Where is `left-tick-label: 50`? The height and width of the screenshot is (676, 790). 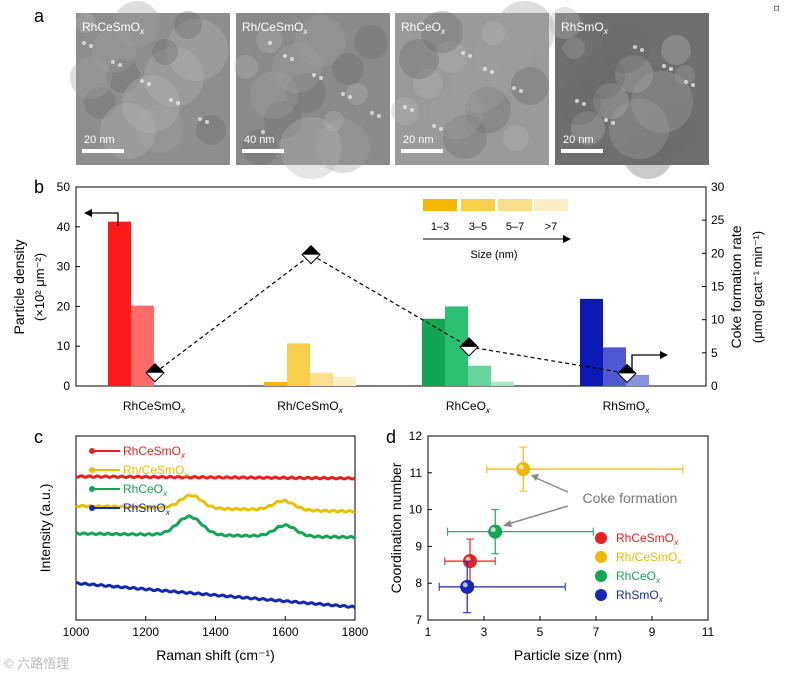 left-tick-label: 50 is located at coordinates (64, 187).